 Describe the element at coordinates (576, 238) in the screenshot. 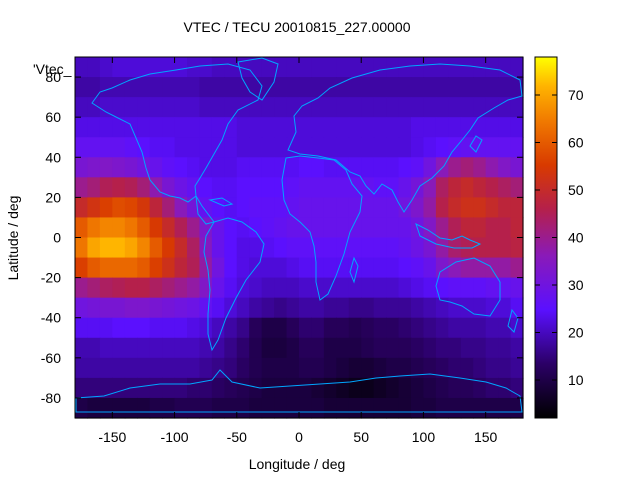

I see `colorbar-tick-label: 40` at that location.